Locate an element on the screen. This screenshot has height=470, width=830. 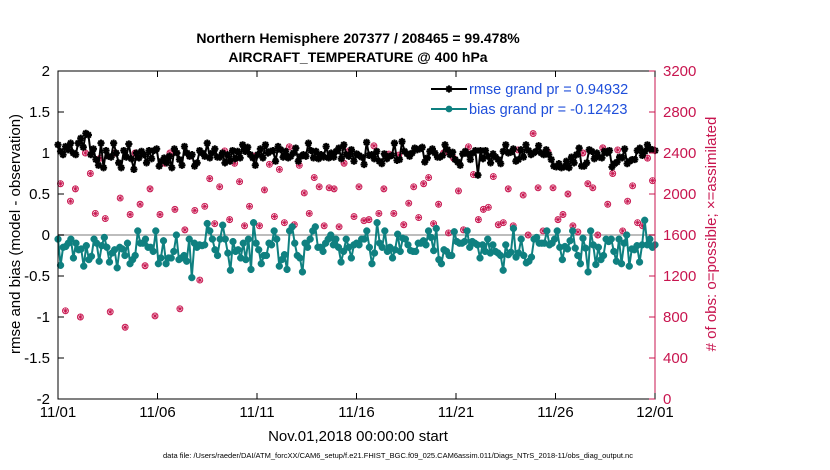
x-tick-label: 11/01 is located at coordinates (58, 412).